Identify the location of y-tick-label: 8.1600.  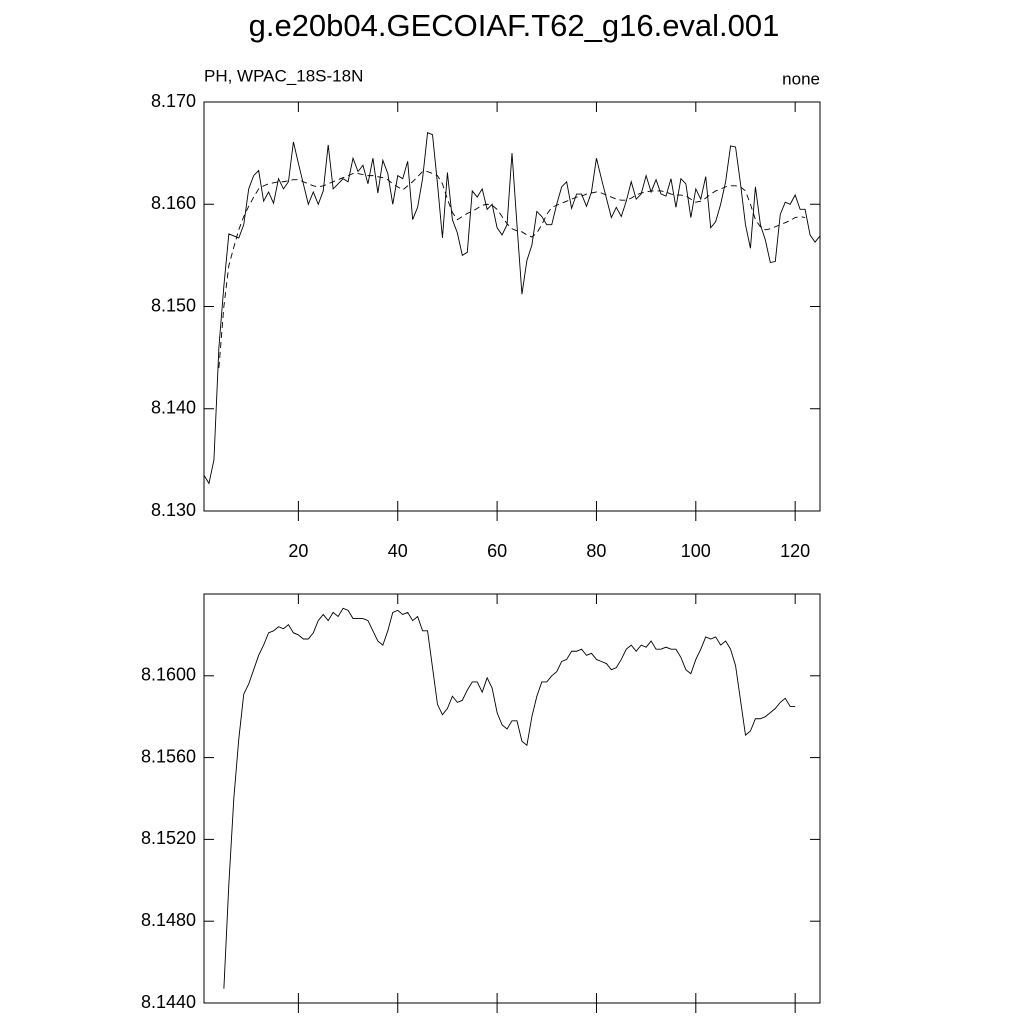
(168, 675).